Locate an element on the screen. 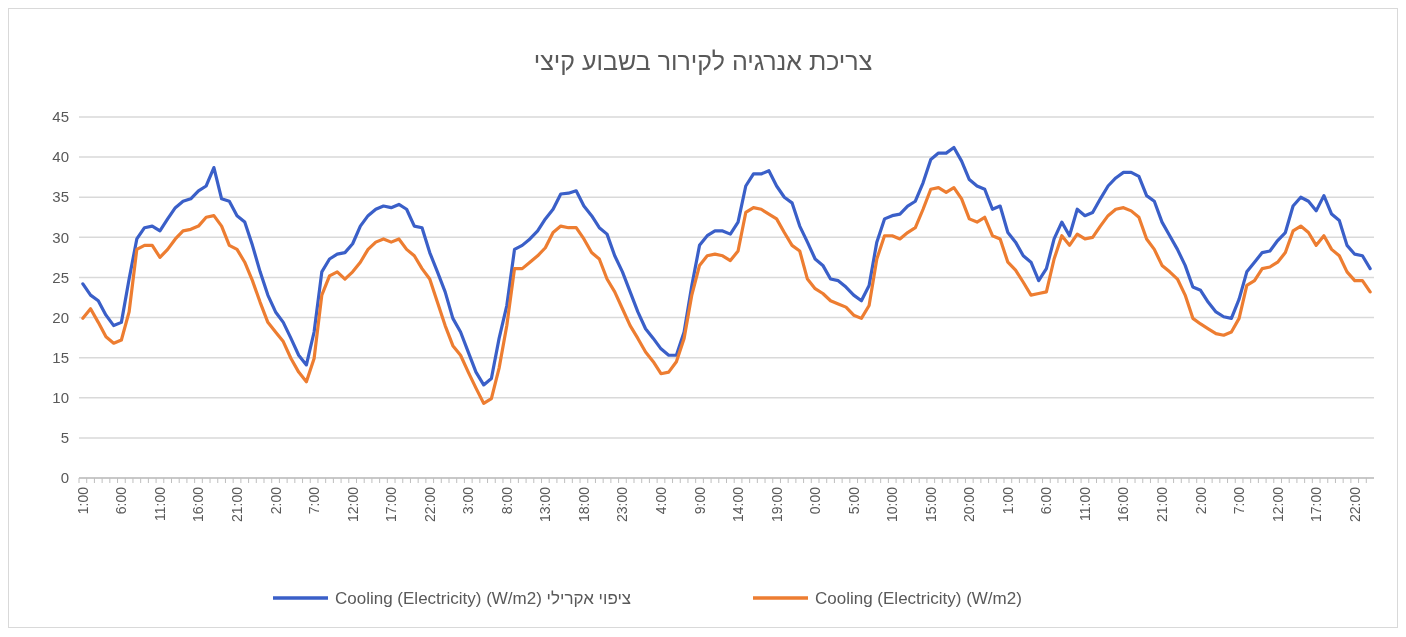  x-tick-label: 13:00 is located at coordinates (545, 504).